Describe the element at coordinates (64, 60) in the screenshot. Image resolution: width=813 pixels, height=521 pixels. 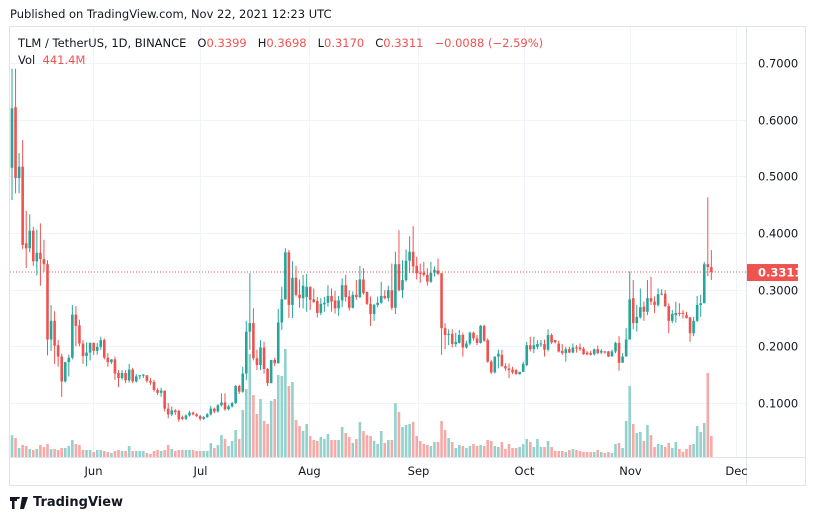
I see `volume-value: 441.4M` at that location.